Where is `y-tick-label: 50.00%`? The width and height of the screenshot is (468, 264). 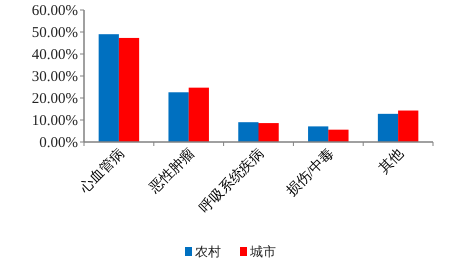
y-tick-label: 50.00% is located at coordinates (55, 33).